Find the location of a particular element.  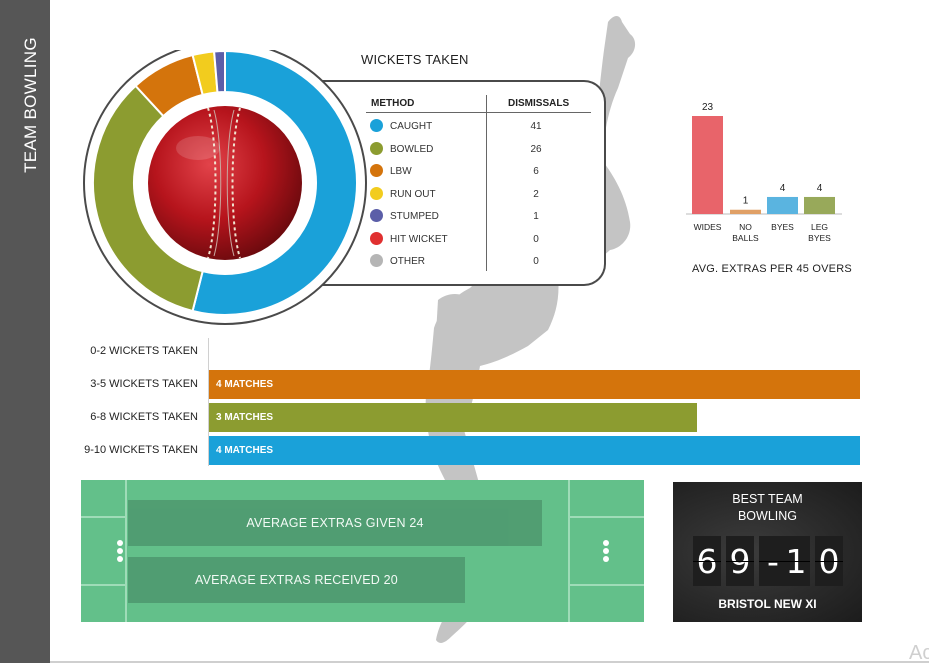

range-label-9-10-wickets-taken: 9-10 WICKETS TAKEN is located at coordinates (141, 450).